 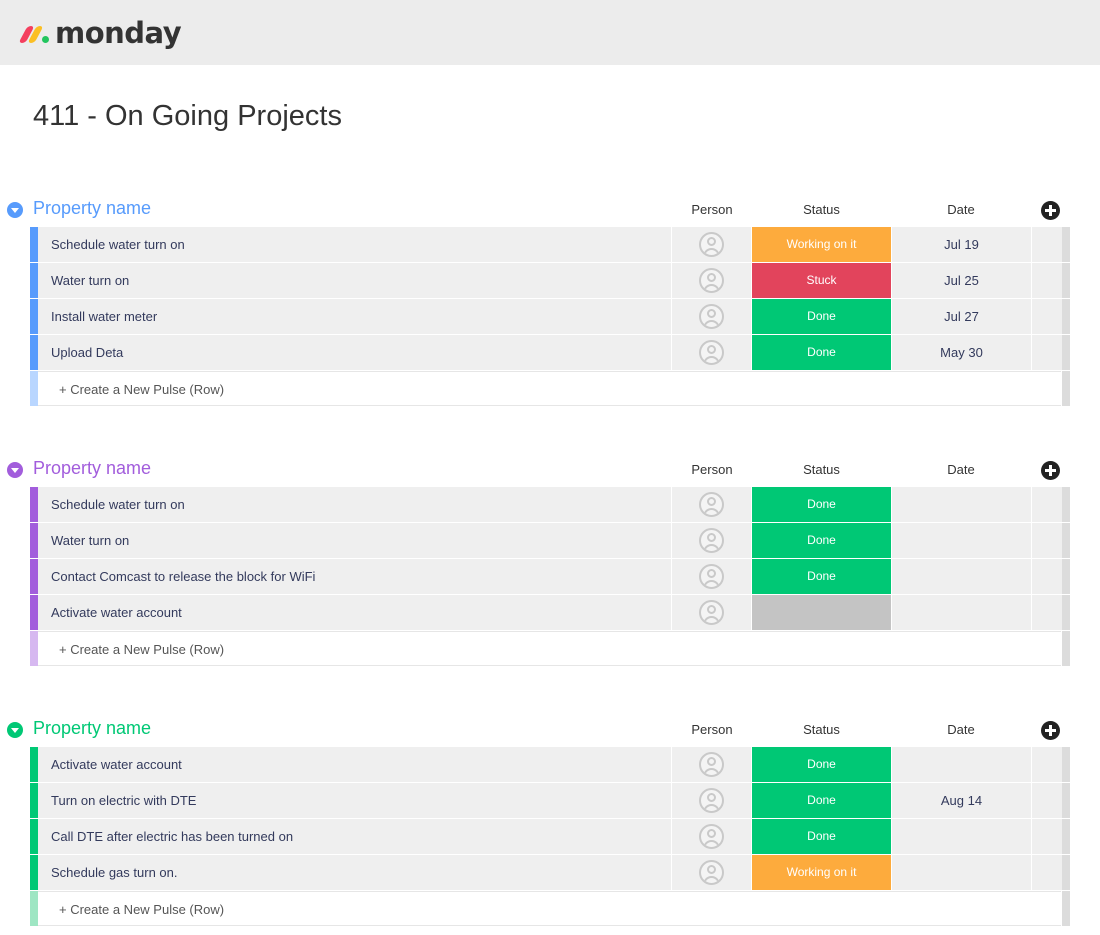 I want to click on table-row: Activate water account Done, so click(x=550, y=765).